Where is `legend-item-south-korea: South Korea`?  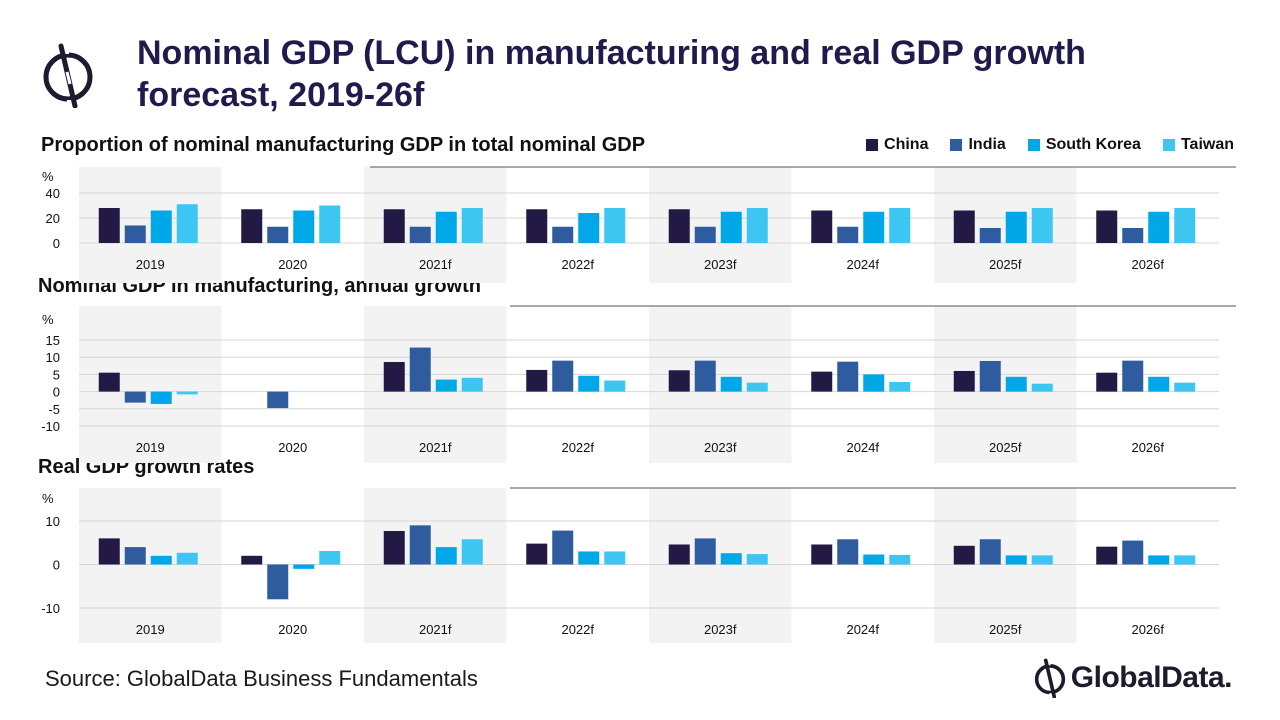 legend-item-south-korea: South Korea is located at coordinates (1084, 145).